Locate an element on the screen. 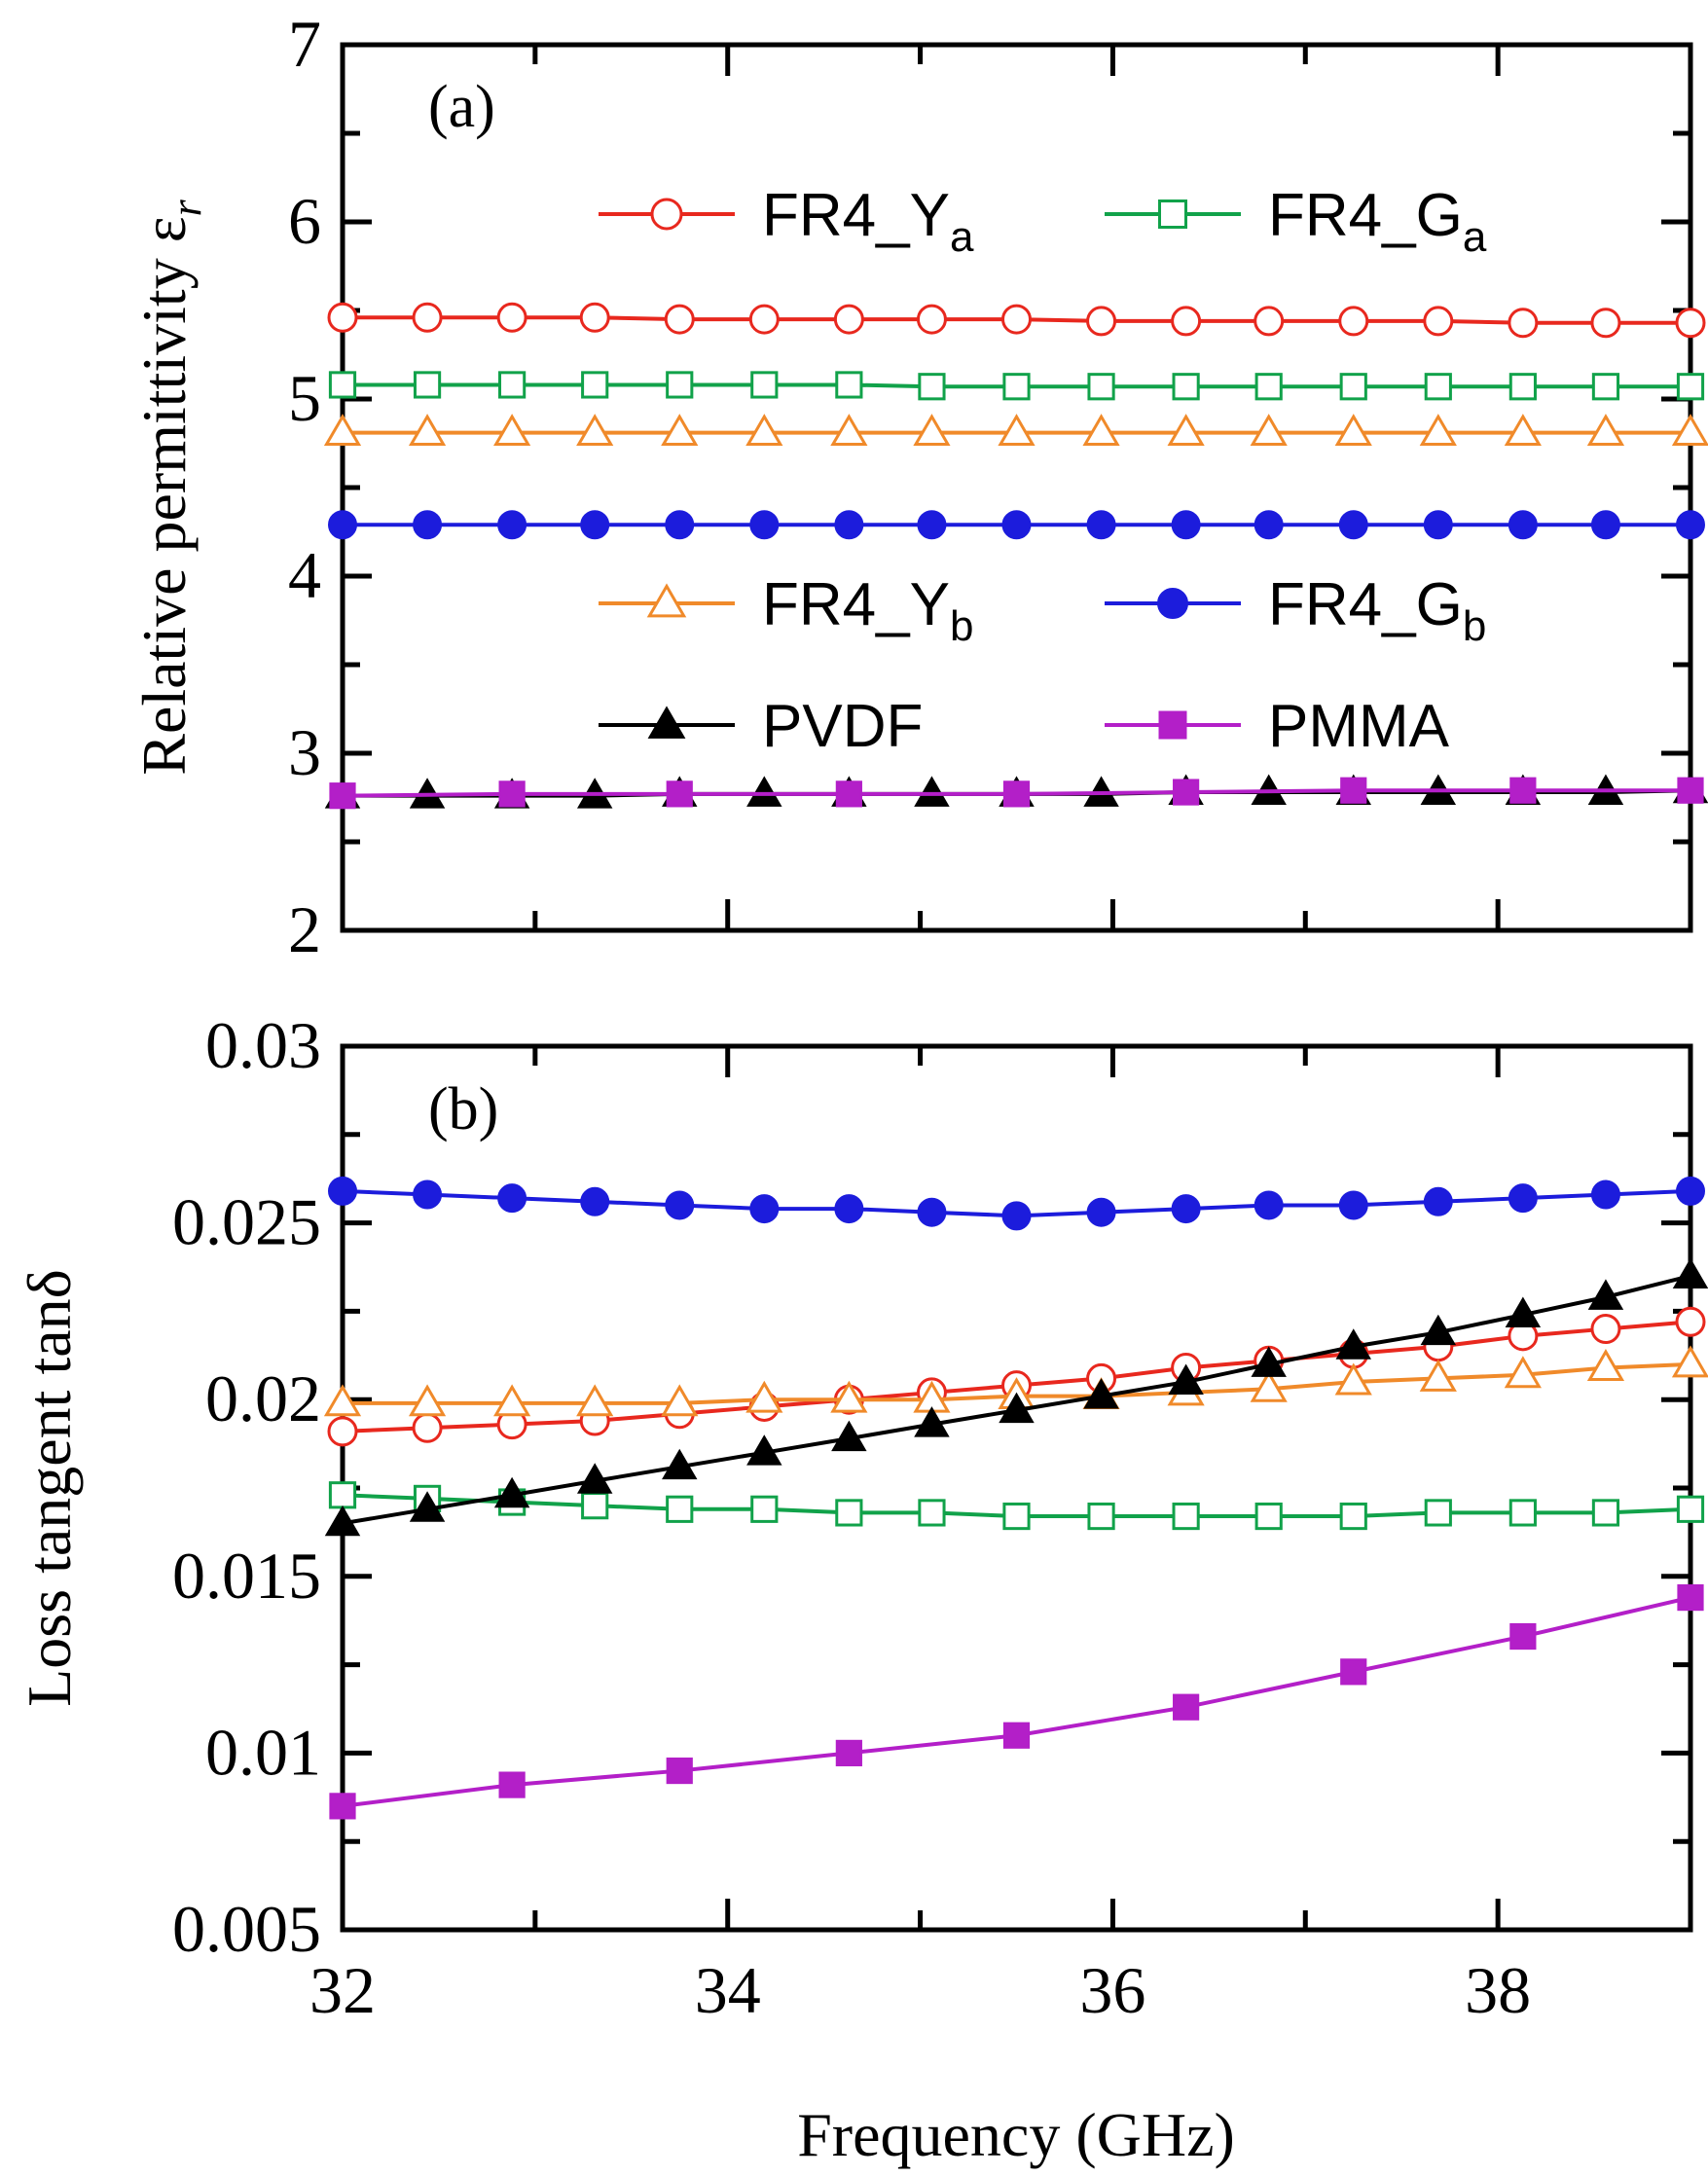 The image size is (1708, 2177). legend-fr4-g-b-marker is located at coordinates (1172, 603).